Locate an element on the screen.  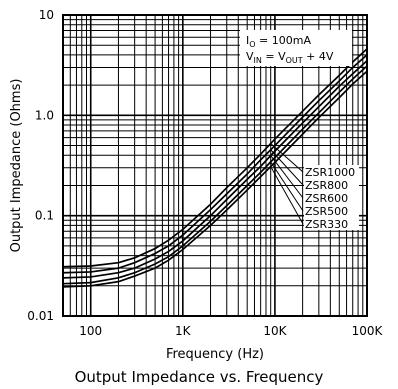
condition-io-subscript: O is located at coordinates (252, 44).